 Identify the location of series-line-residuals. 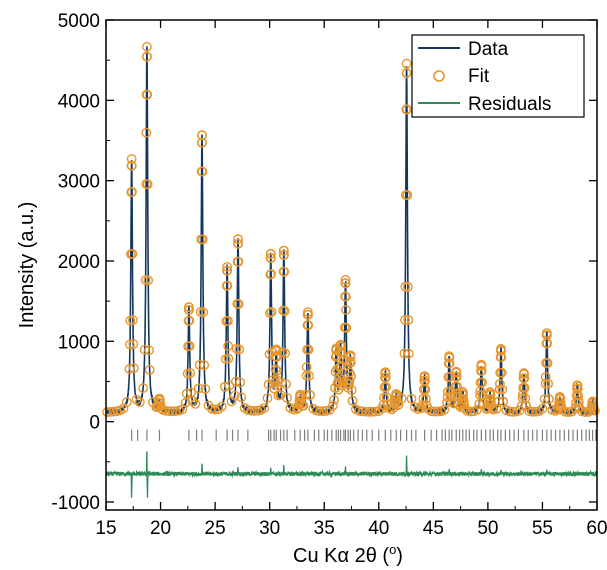
(351, 474).